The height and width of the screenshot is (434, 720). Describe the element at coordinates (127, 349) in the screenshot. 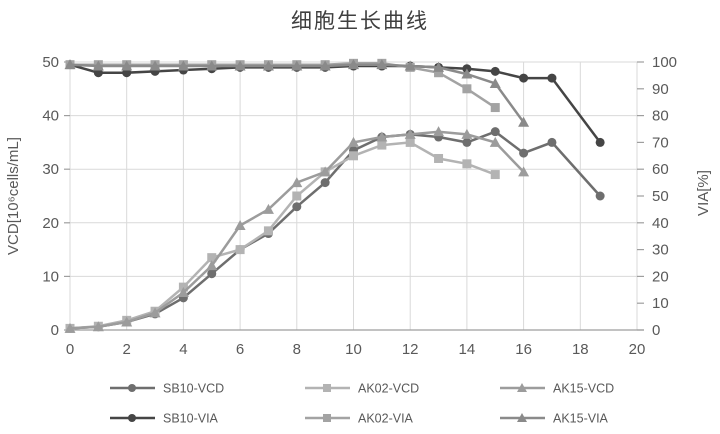

I see `x-tick-label: 2` at that location.